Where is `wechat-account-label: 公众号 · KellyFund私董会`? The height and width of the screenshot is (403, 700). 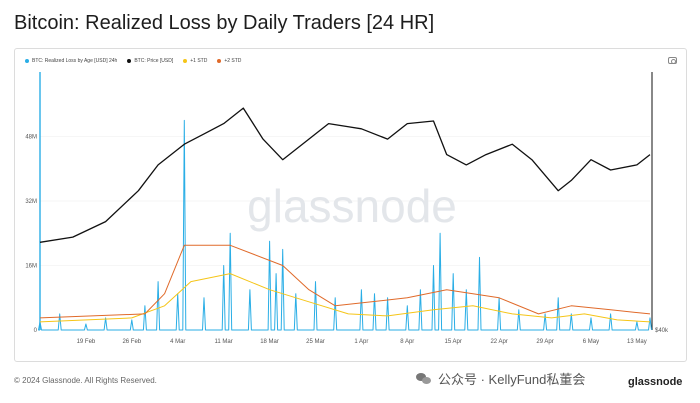 wechat-account-label: 公众号 · KellyFund私董会 is located at coordinates (512, 379).